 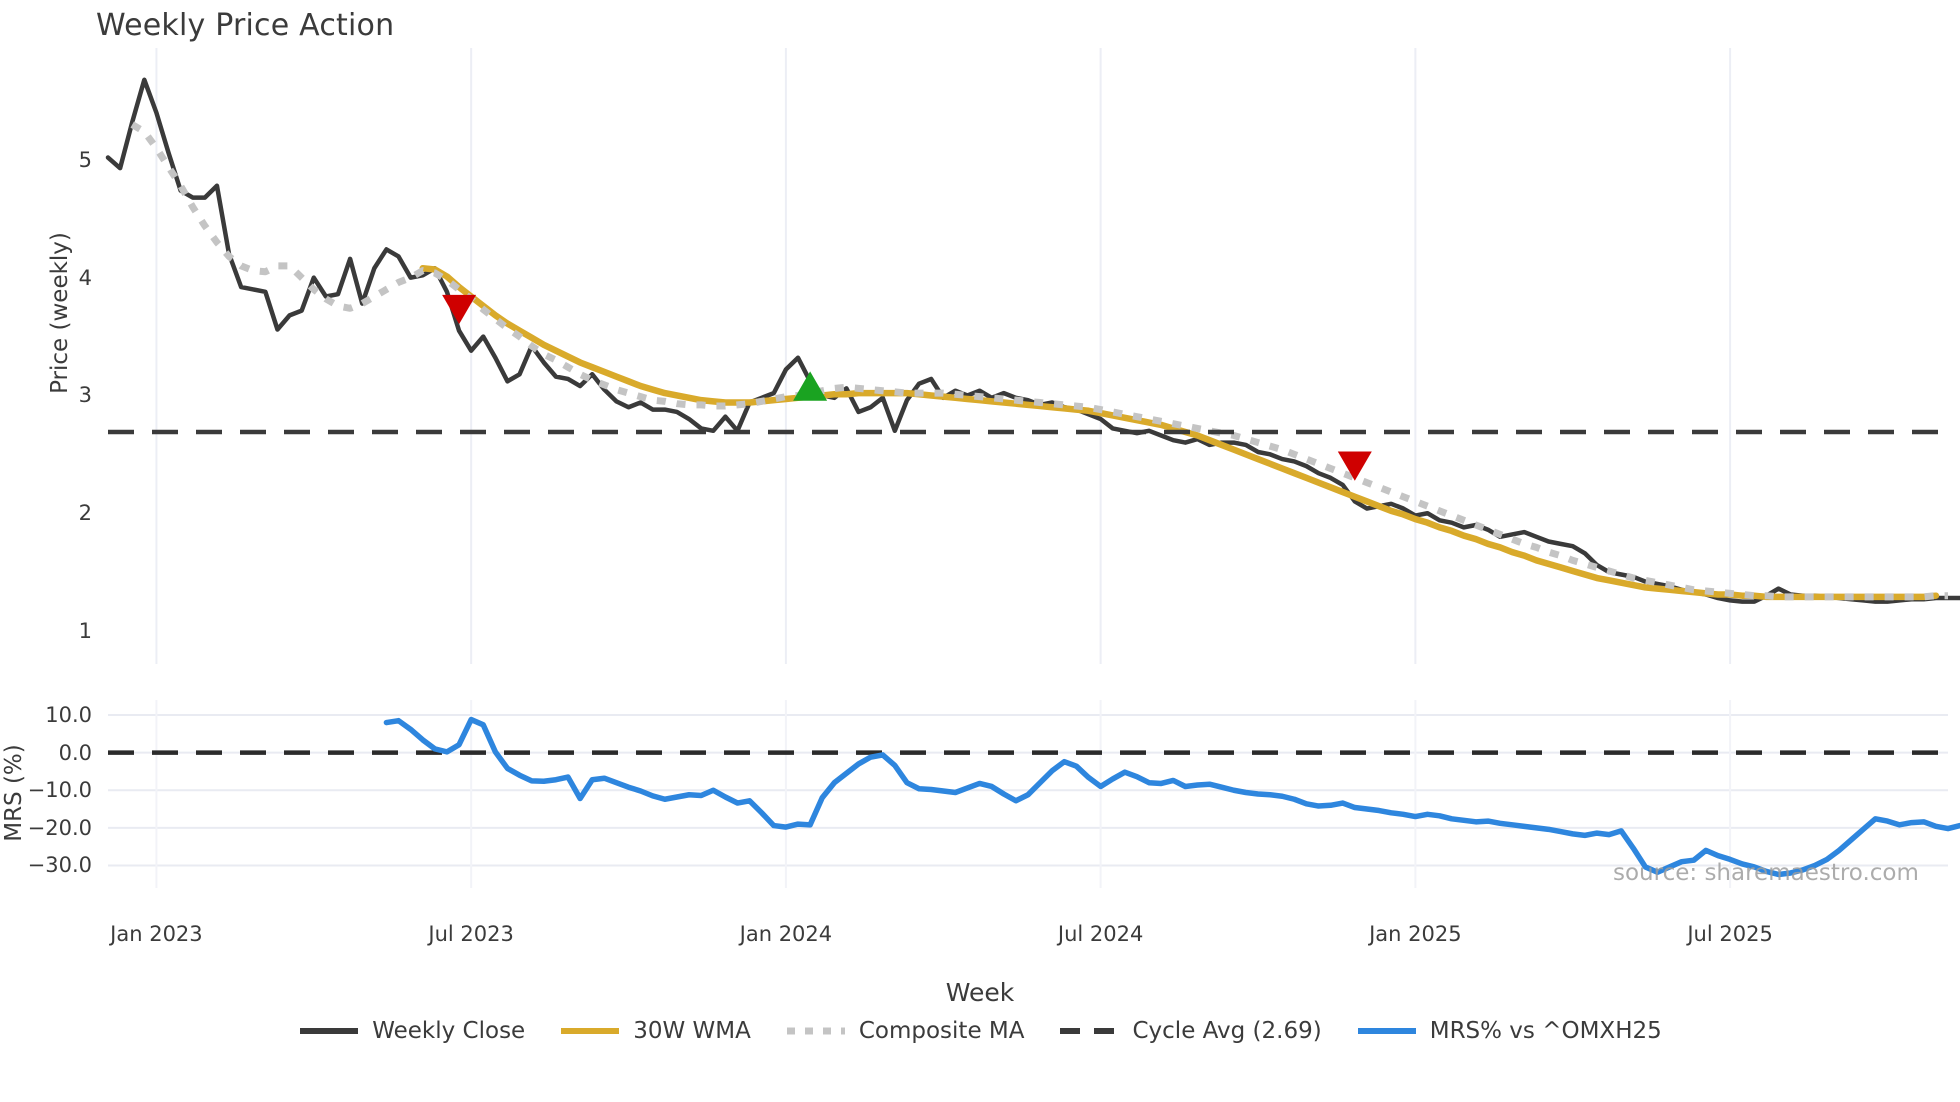 What do you see at coordinates (816, 1031) in the screenshot?
I see `legend-swatch-composite_ma` at bounding box center [816, 1031].